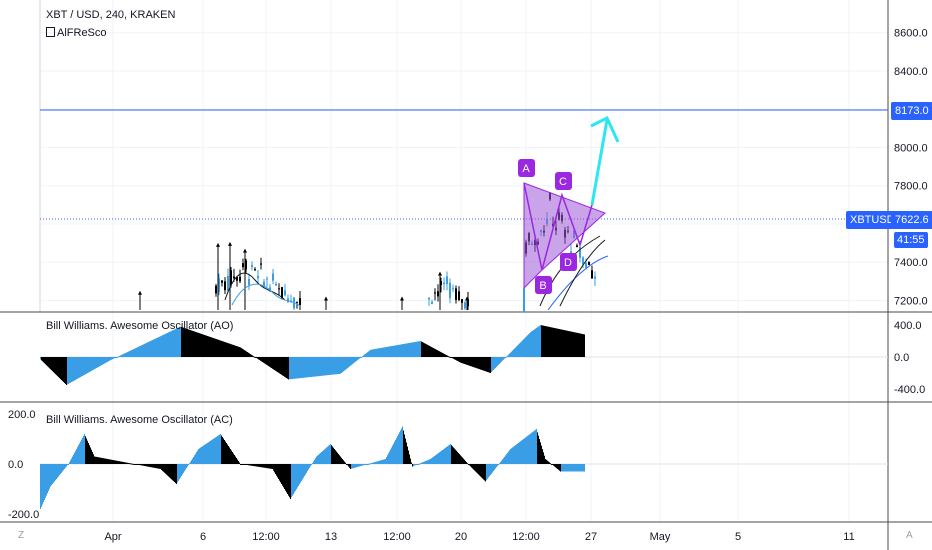  Describe the element at coordinates (909, 358) in the screenshot. I see `ao-axis: 400.0 0.0 -400.0` at that location.